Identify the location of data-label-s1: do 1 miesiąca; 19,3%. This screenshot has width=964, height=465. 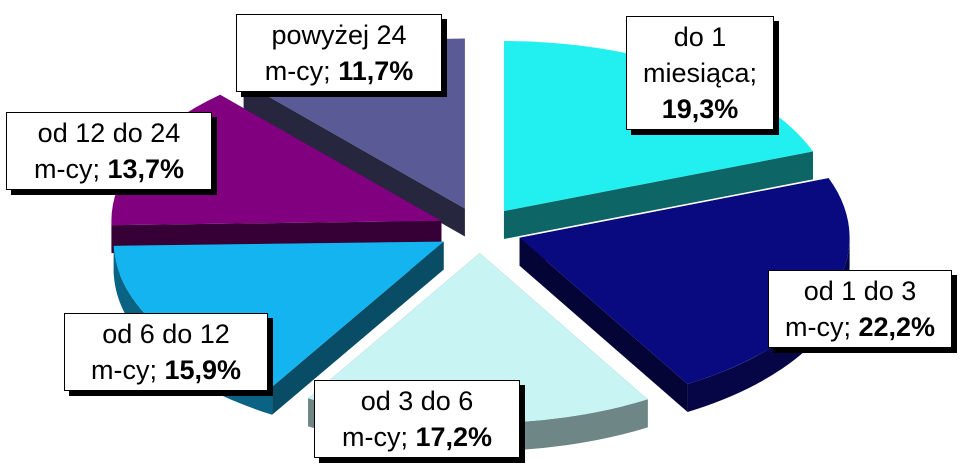
(700, 73).